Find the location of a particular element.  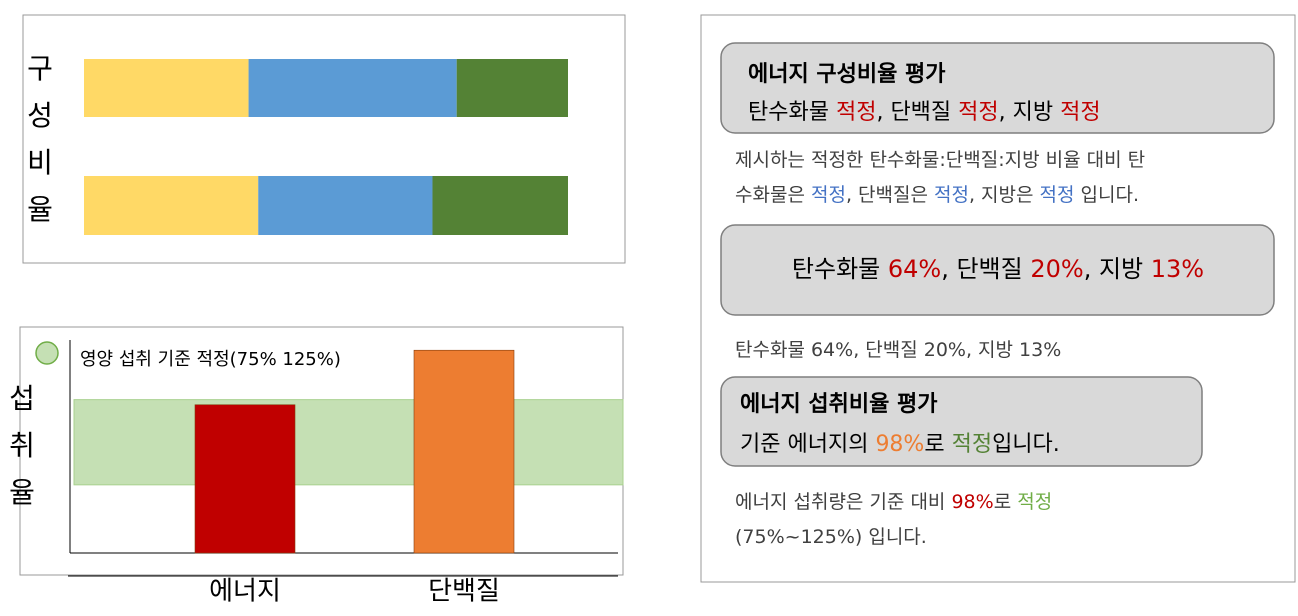

panel-line: 에너지 구성비율 평가 is located at coordinates (846, 74).